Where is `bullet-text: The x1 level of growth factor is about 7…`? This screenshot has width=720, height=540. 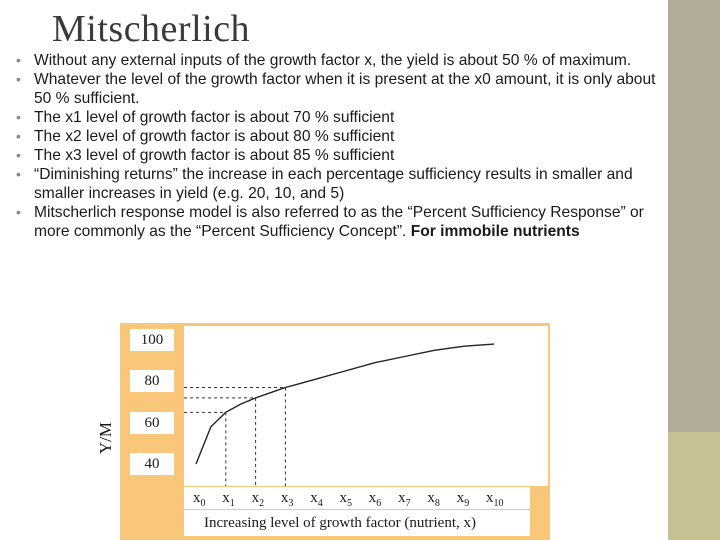 bullet-text: The x1 level of growth factor is about 7… is located at coordinates (214, 117).